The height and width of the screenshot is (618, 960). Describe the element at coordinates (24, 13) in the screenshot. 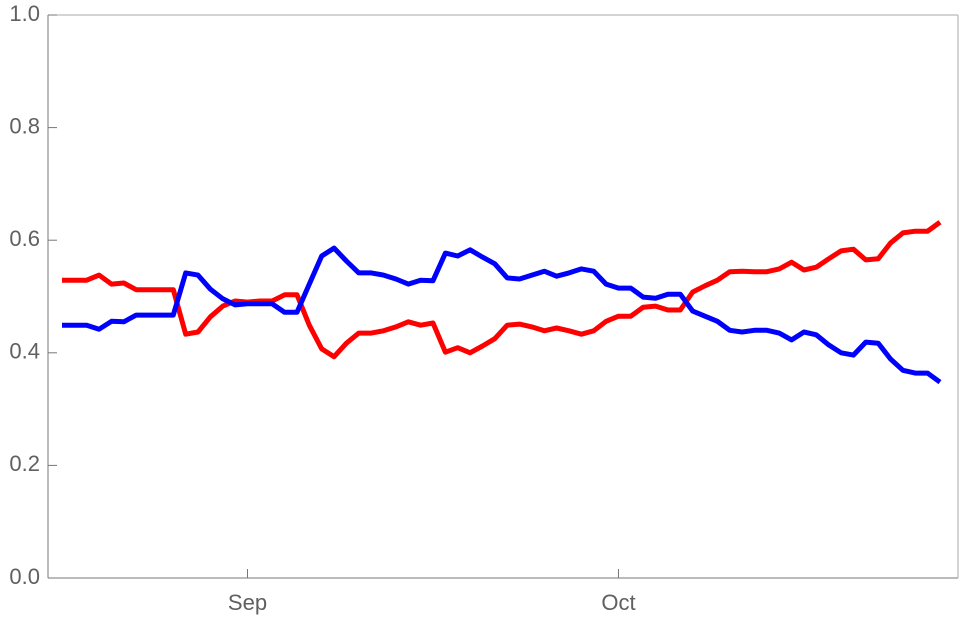

I see `y-tick-label: 1.0` at that location.